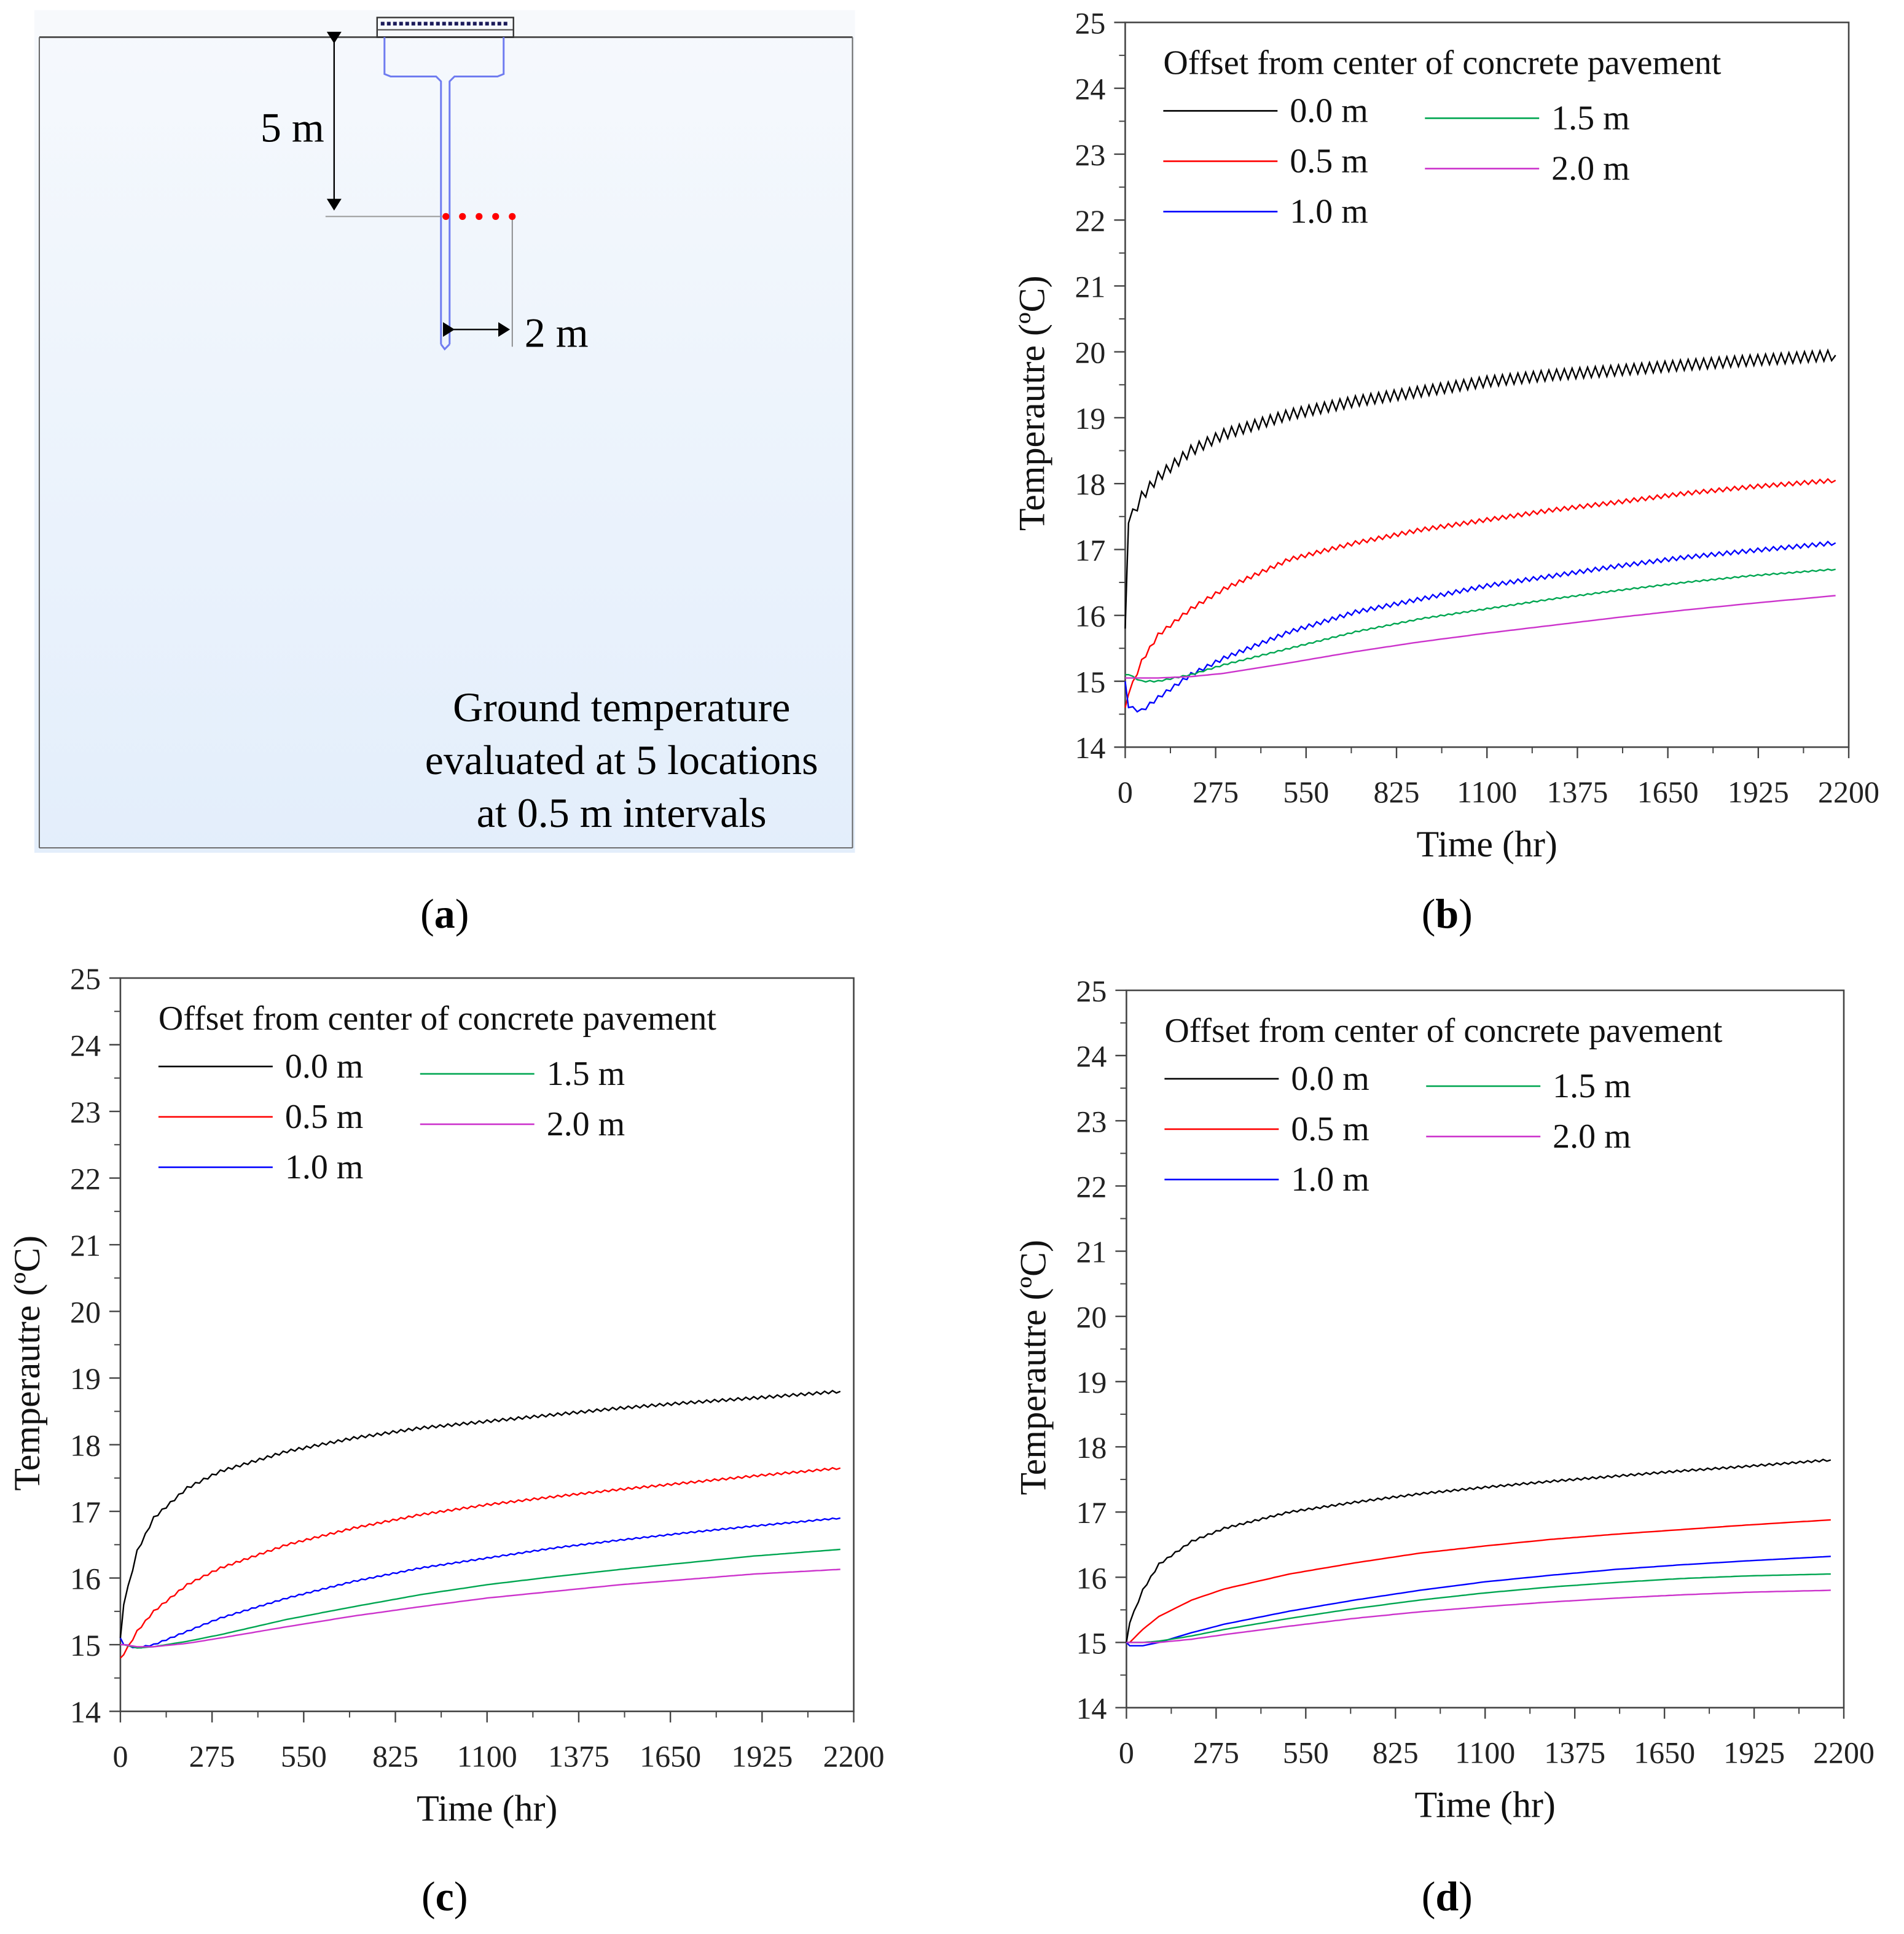 This screenshot has height=1934, width=1904. Describe the element at coordinates (292, 127) in the screenshot. I see `depth-label: 5 m` at that location.